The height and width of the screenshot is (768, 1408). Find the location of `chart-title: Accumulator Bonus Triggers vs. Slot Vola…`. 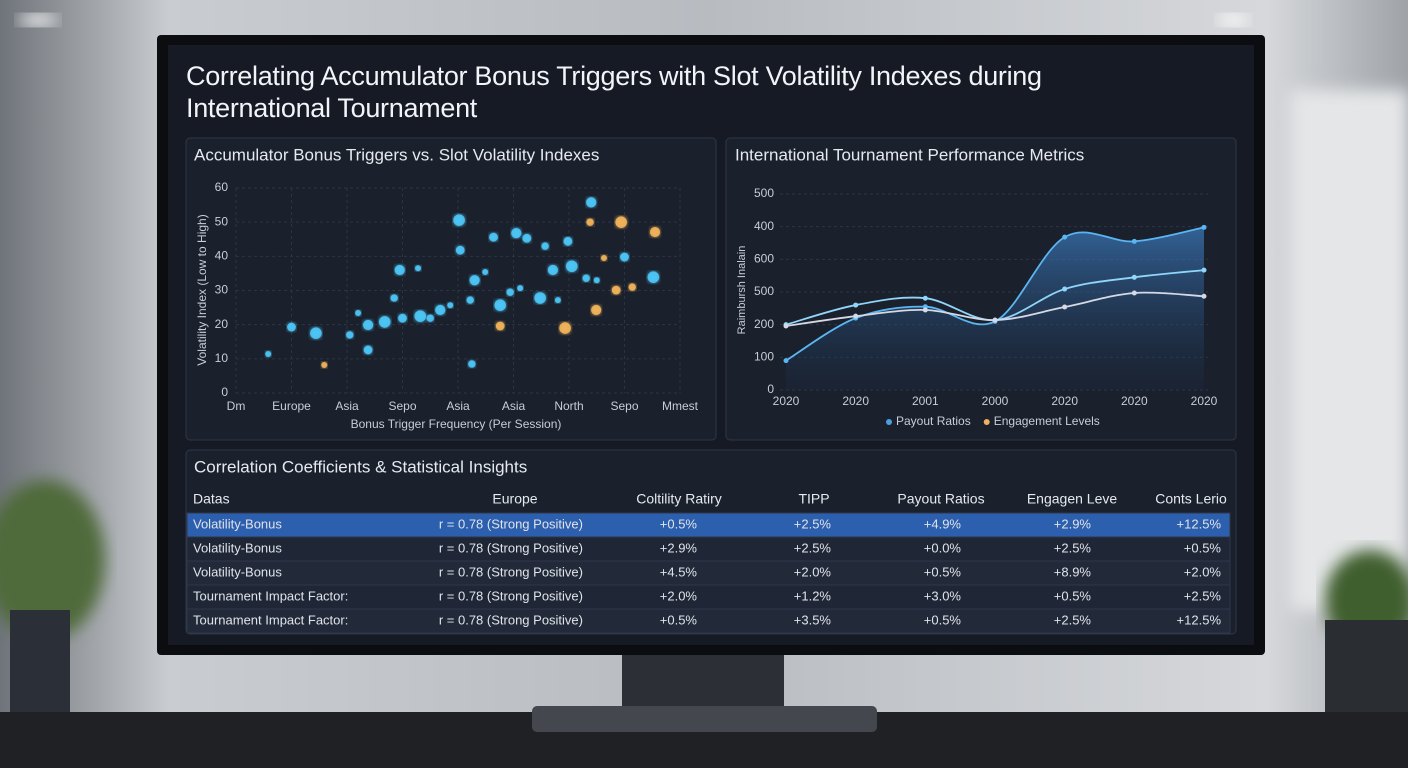

chart-title: Accumulator Bonus Triggers vs. Slot Vola… is located at coordinates (396, 154).